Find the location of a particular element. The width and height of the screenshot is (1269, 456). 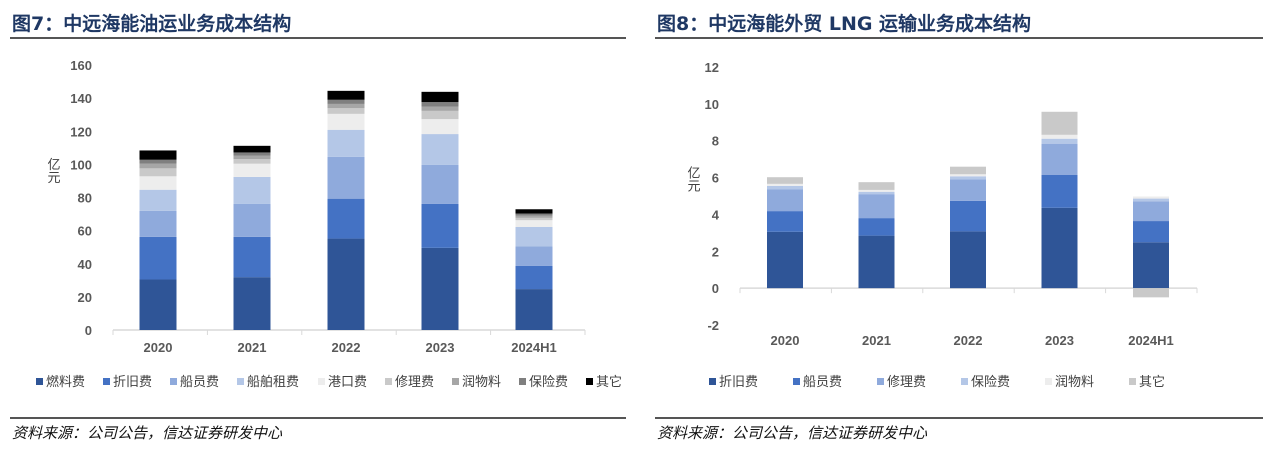

y-tick-label: 120 is located at coordinates (81, 131).